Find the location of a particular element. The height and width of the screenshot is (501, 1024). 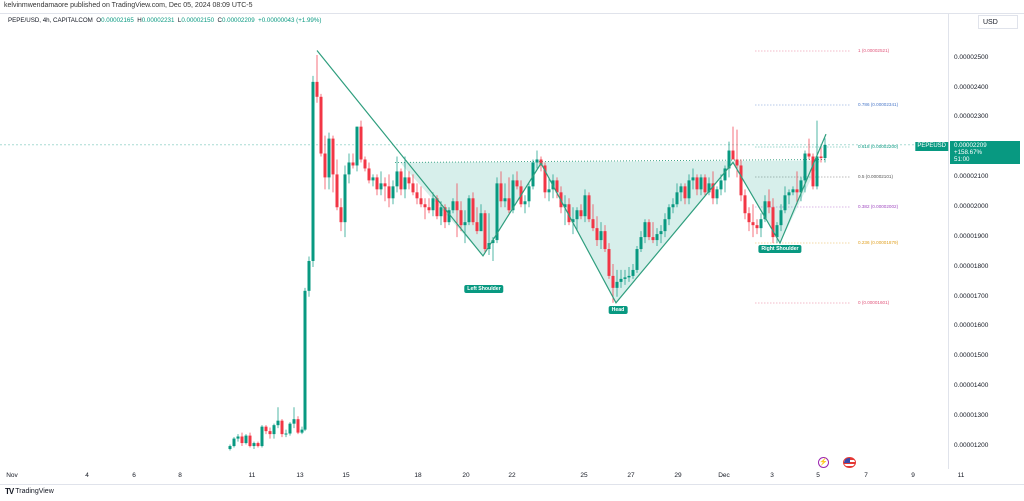

x-tick-label: Dec is located at coordinates (724, 475).